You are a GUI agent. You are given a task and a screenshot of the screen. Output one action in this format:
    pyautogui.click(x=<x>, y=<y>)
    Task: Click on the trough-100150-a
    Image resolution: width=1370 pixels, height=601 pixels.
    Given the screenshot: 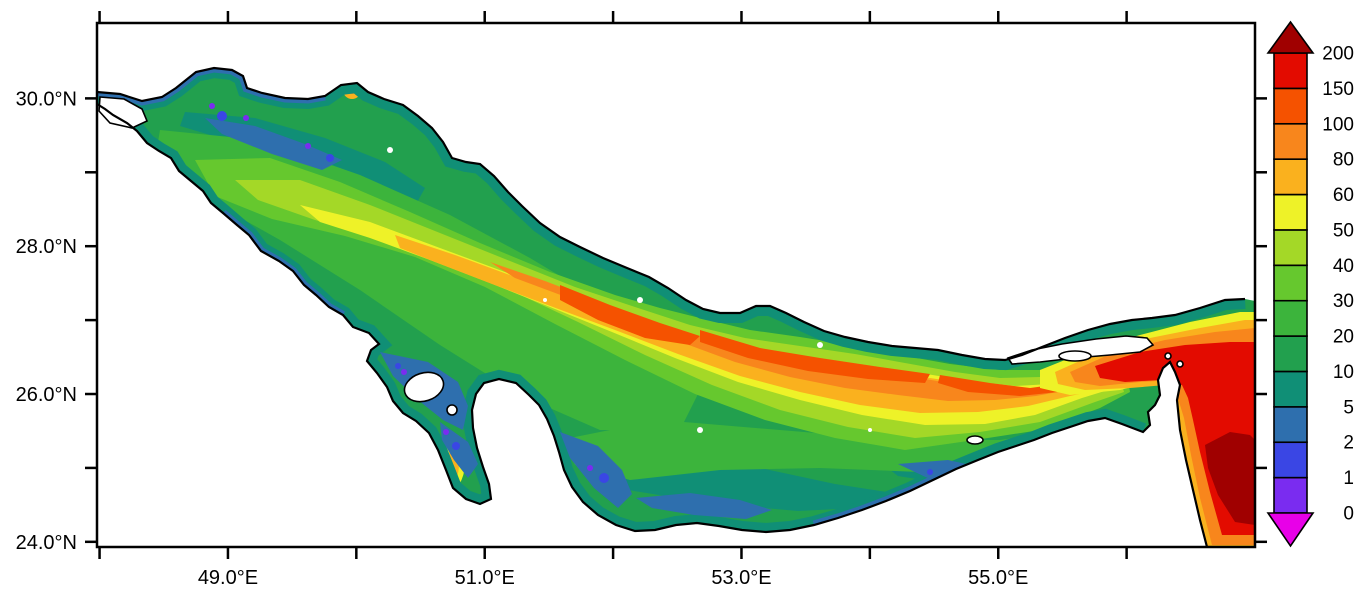 What is the action you would take?
    pyautogui.click(x=630, y=315)
    